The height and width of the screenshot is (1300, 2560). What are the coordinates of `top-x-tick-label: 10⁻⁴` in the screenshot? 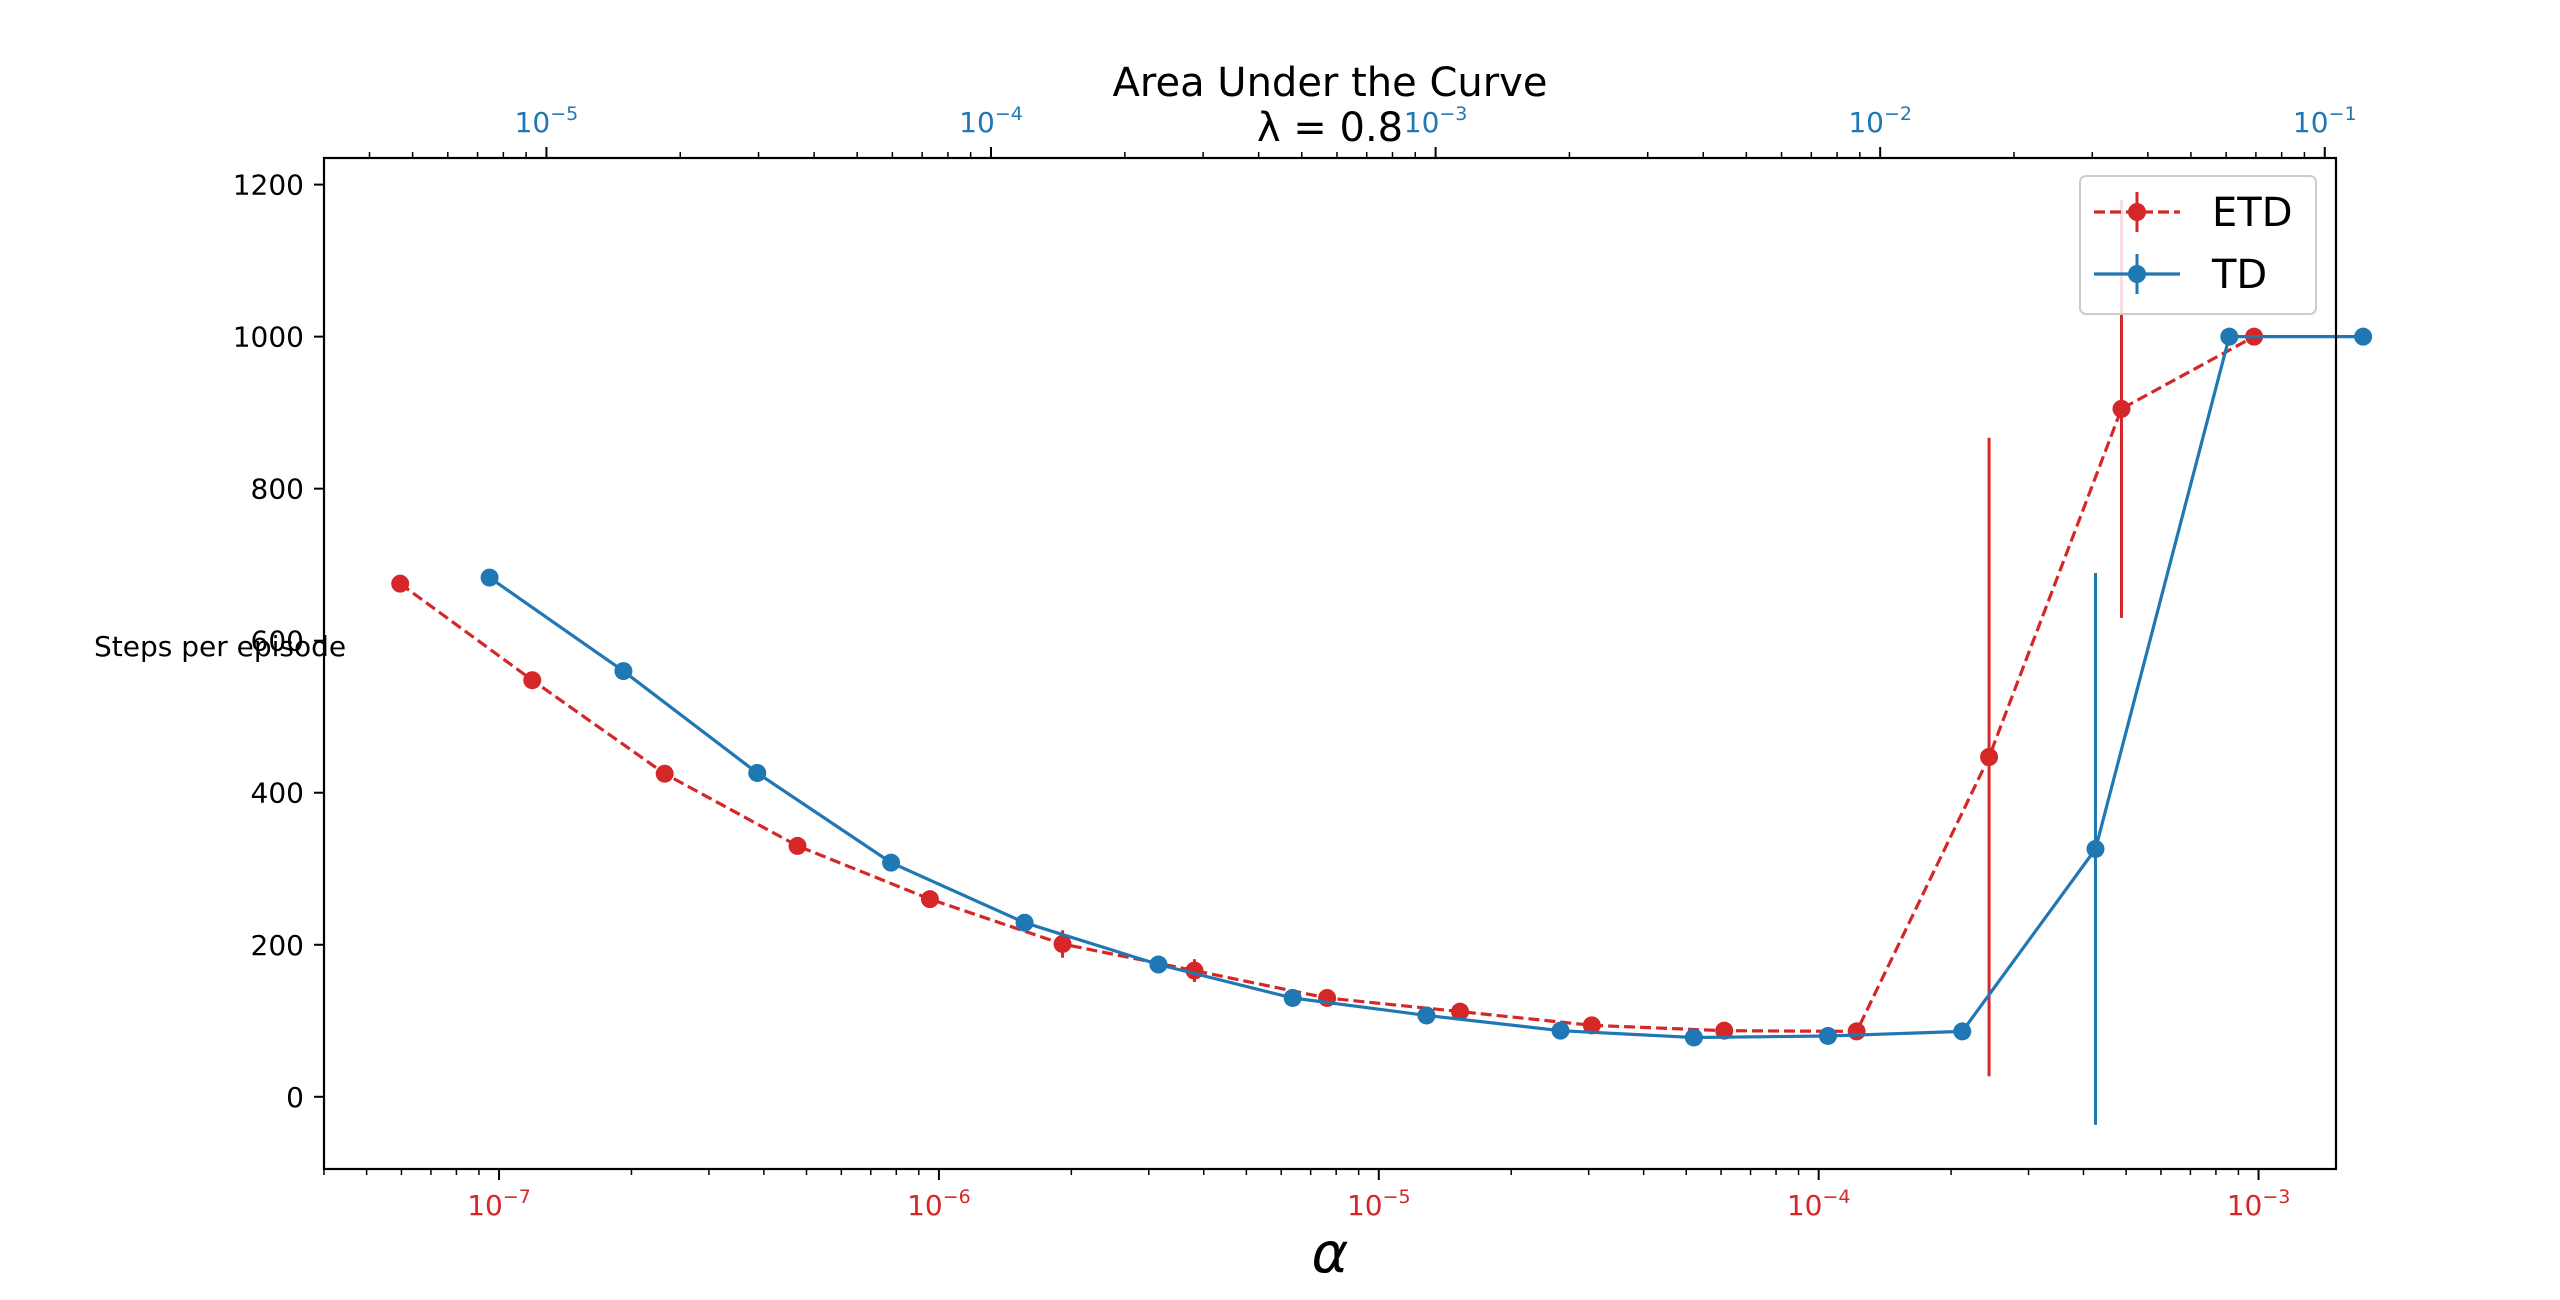 It's located at (991, 121).